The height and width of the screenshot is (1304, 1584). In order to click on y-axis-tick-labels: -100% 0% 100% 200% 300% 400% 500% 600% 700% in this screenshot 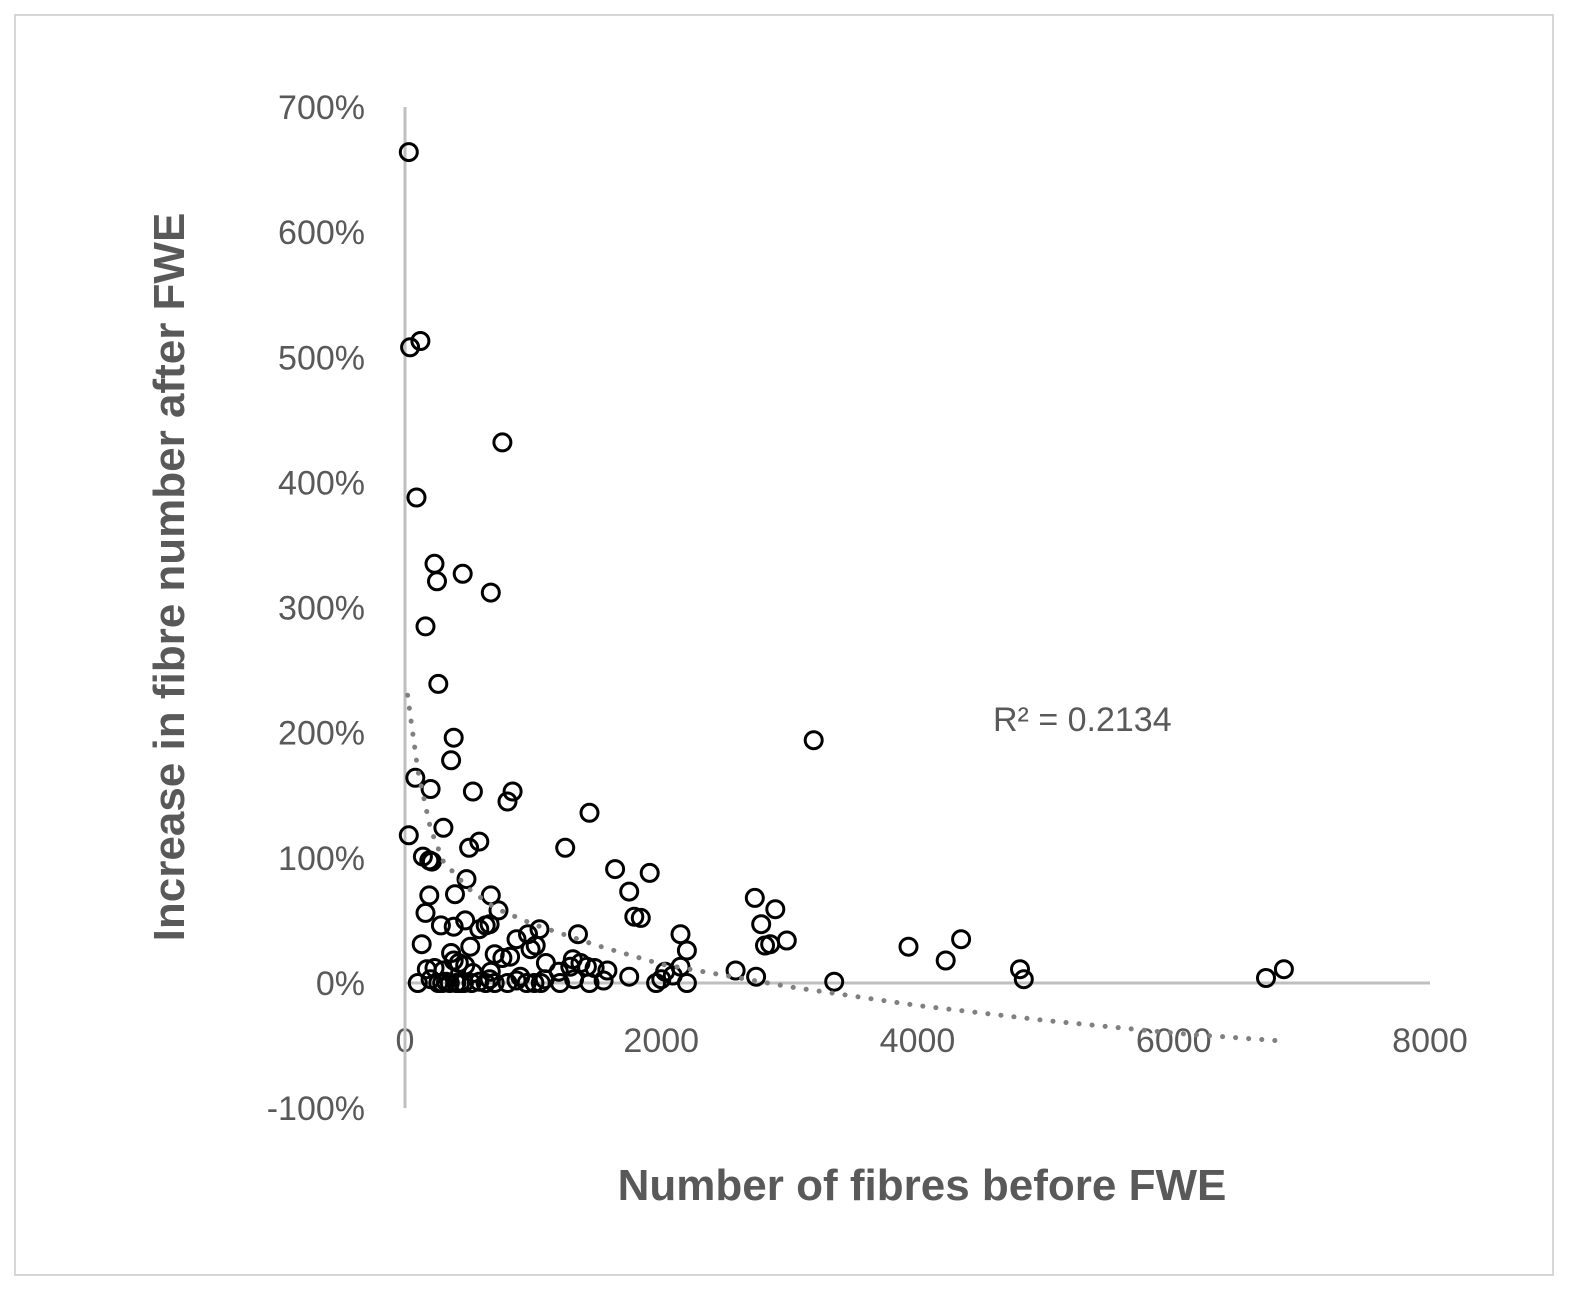, I will do `click(316, 608)`.